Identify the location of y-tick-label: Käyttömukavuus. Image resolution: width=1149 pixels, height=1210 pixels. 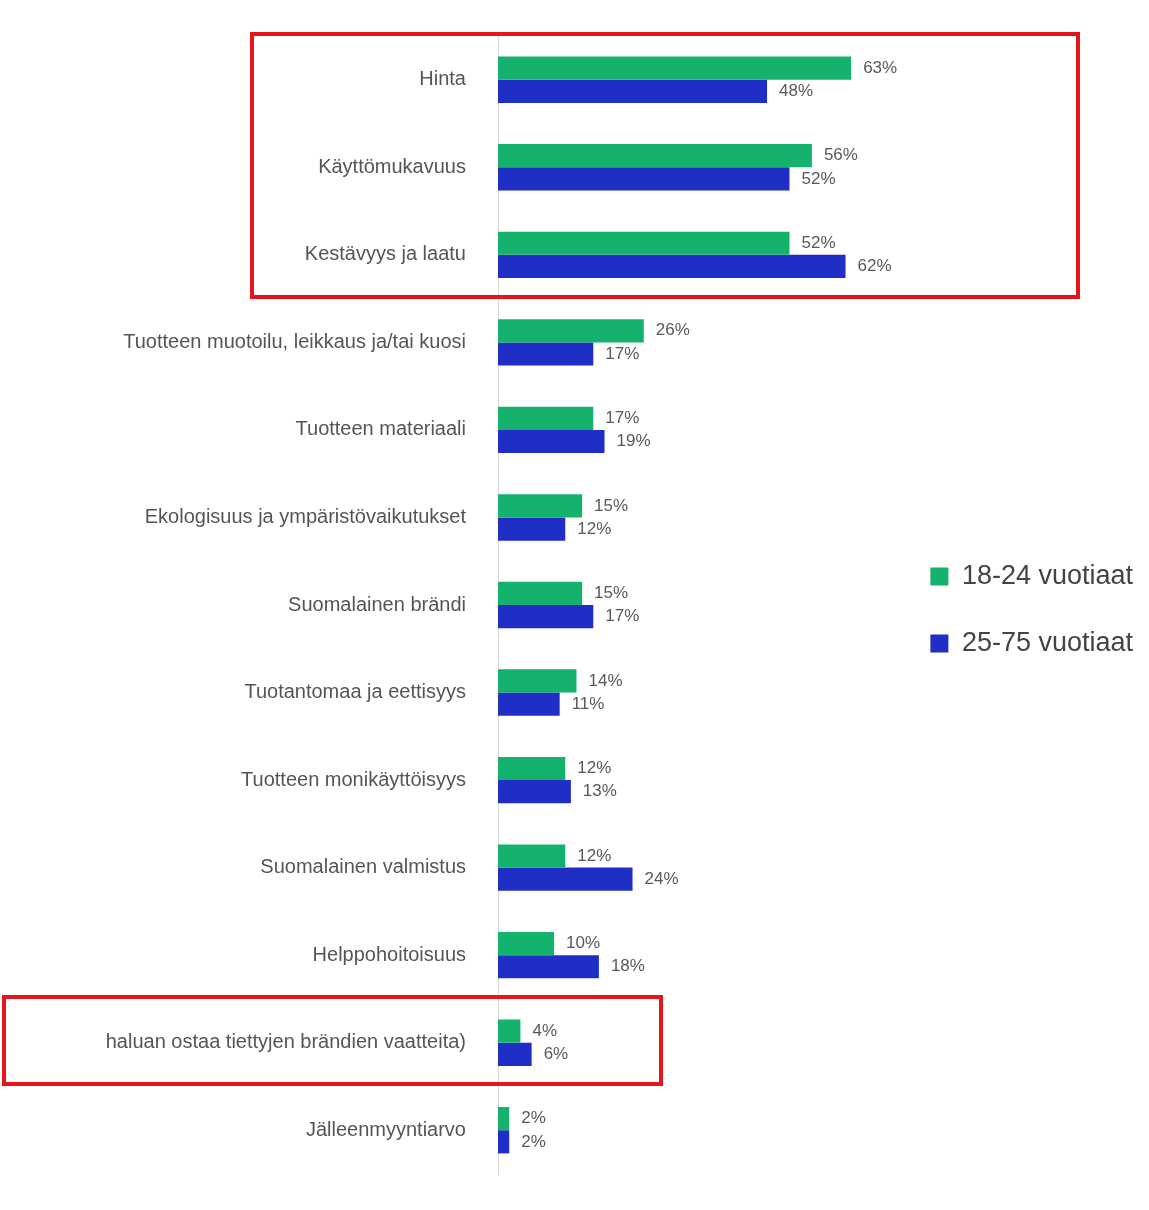
(392, 165).